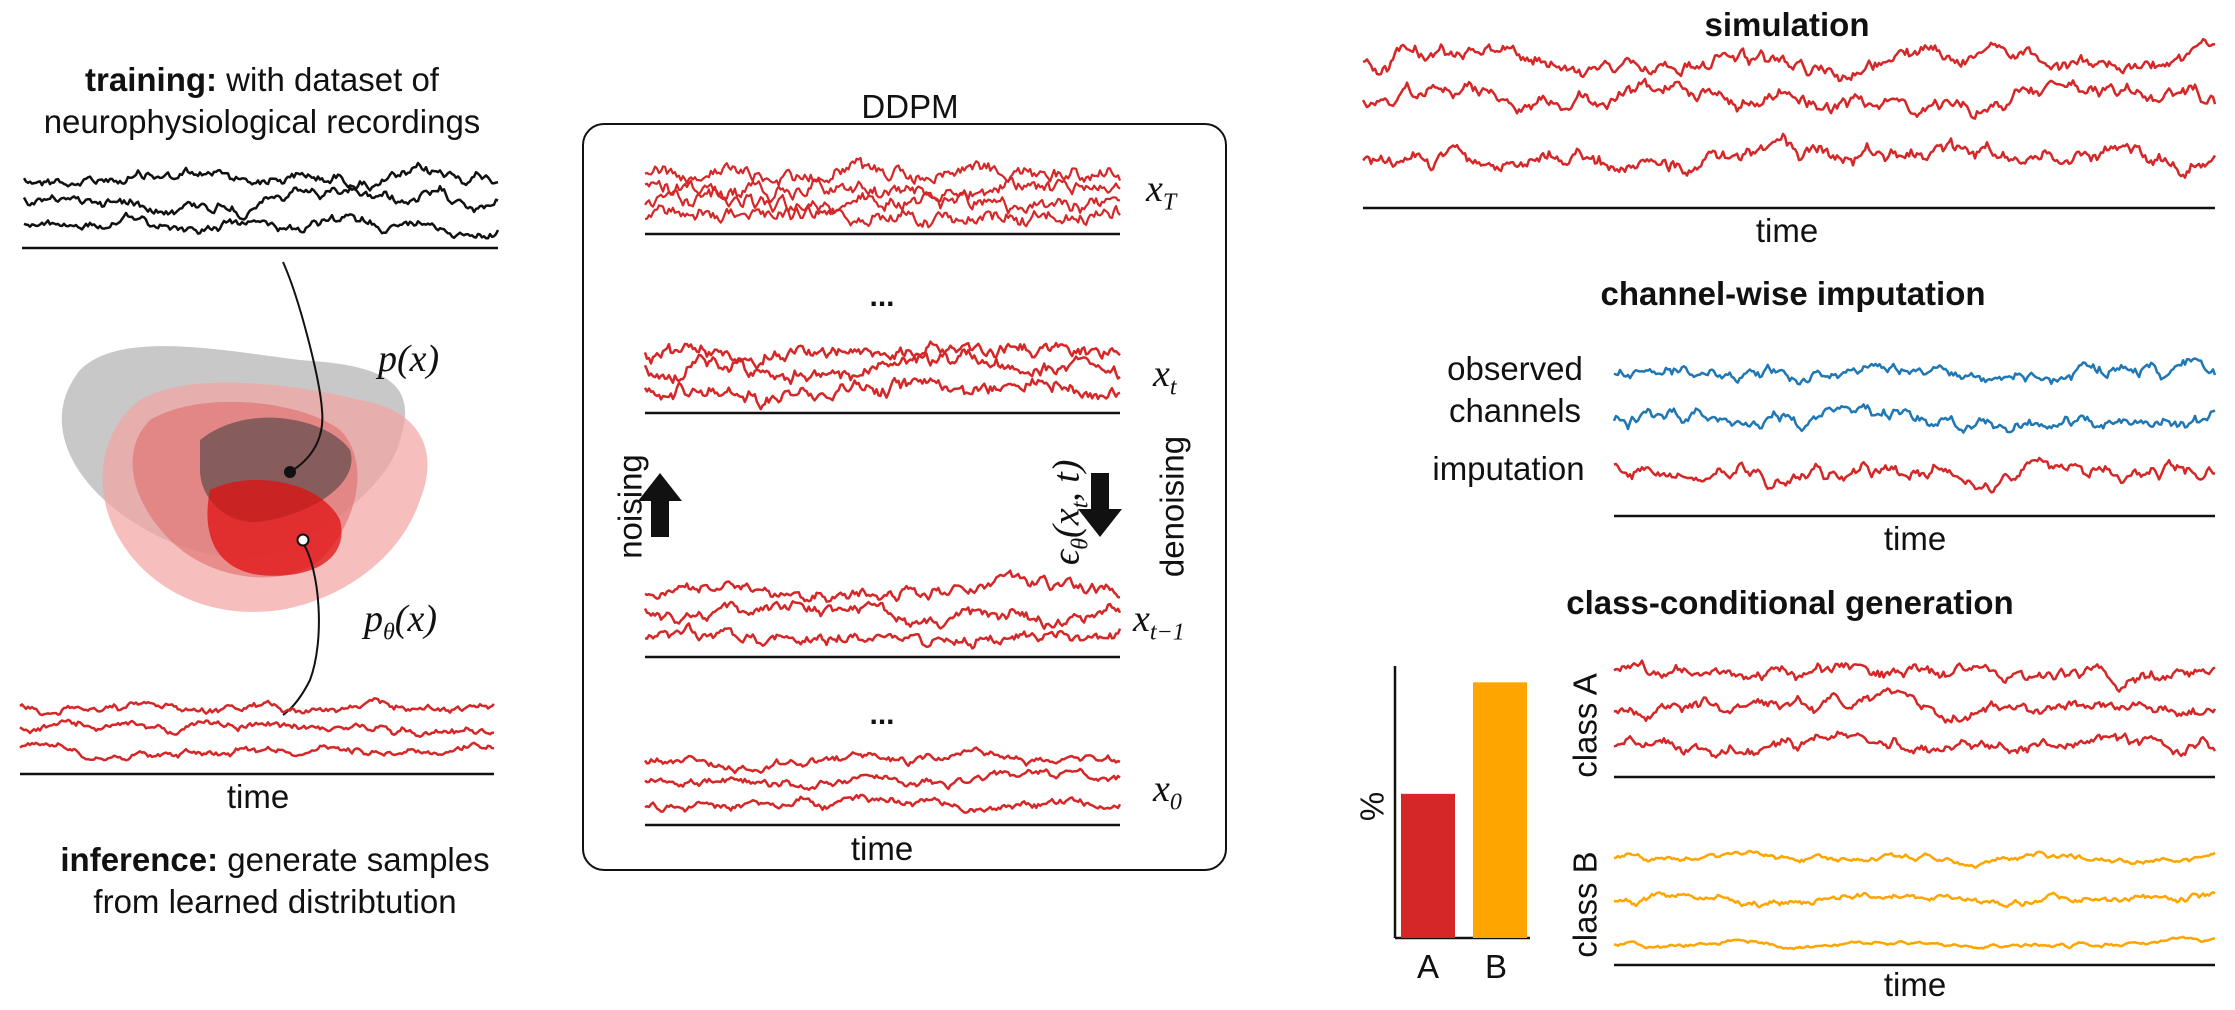 This screenshot has height=1010, width=2235. Describe the element at coordinates (303, 367) in the screenshot. I see `training-connector-line` at that location.